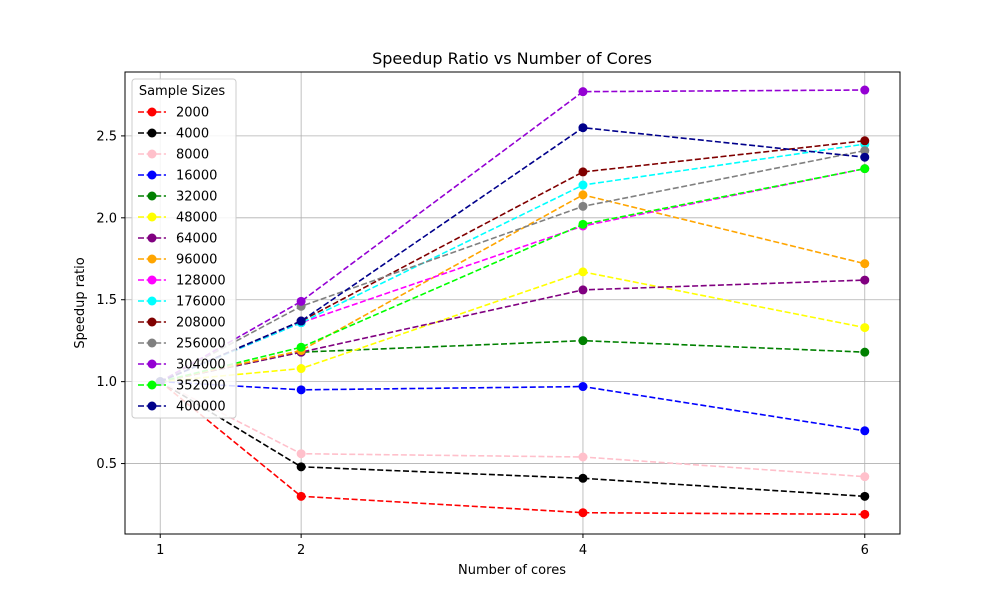 The width and height of the screenshot is (1000, 600). I want to click on x-tick-label: 6, so click(865, 550).